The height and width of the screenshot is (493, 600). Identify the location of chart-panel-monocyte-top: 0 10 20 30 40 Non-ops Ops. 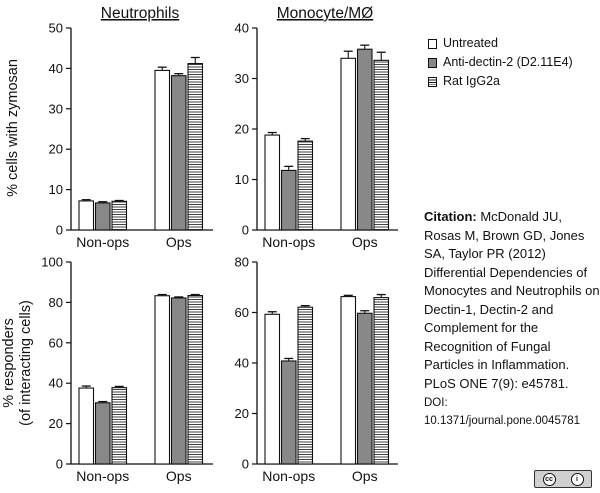
(316, 135).